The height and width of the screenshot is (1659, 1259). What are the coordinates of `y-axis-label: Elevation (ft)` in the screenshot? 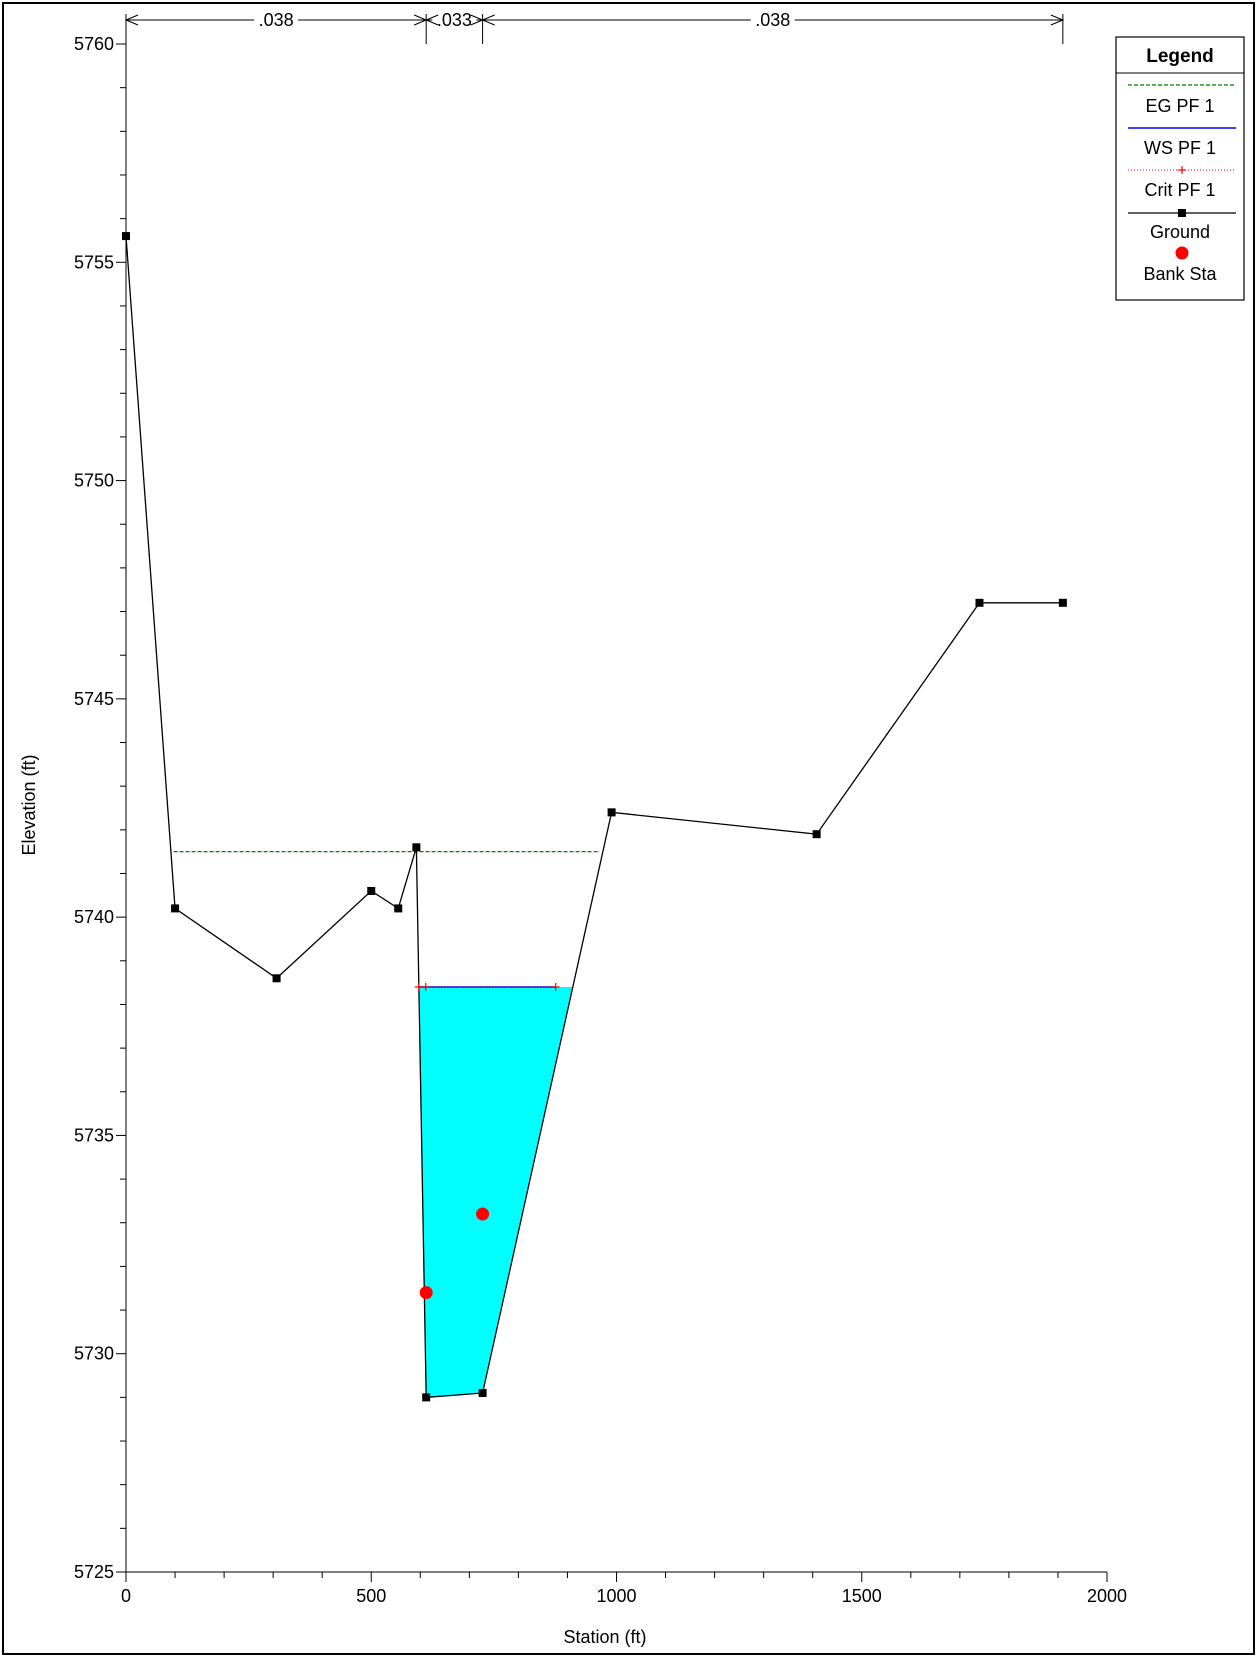 It's located at (29, 804).